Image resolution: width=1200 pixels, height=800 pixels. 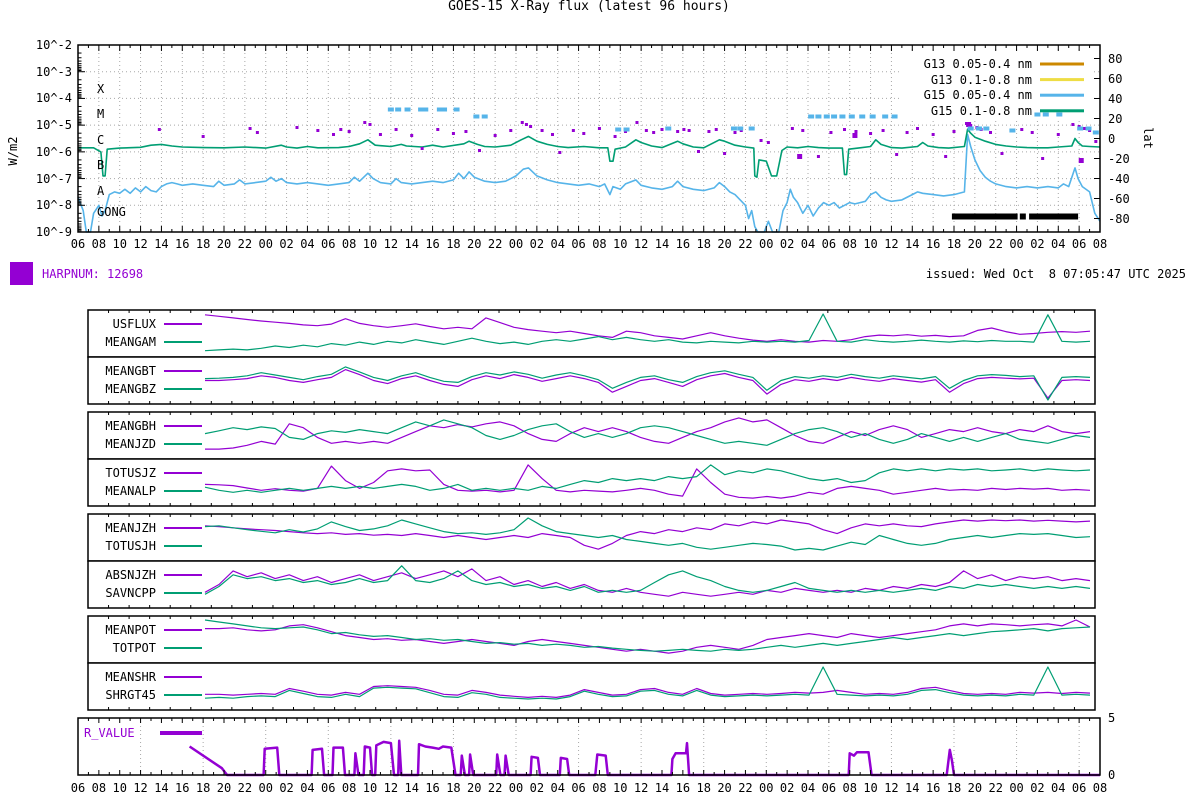 I want to click on series-MEANJZH, so click(x=647, y=534).